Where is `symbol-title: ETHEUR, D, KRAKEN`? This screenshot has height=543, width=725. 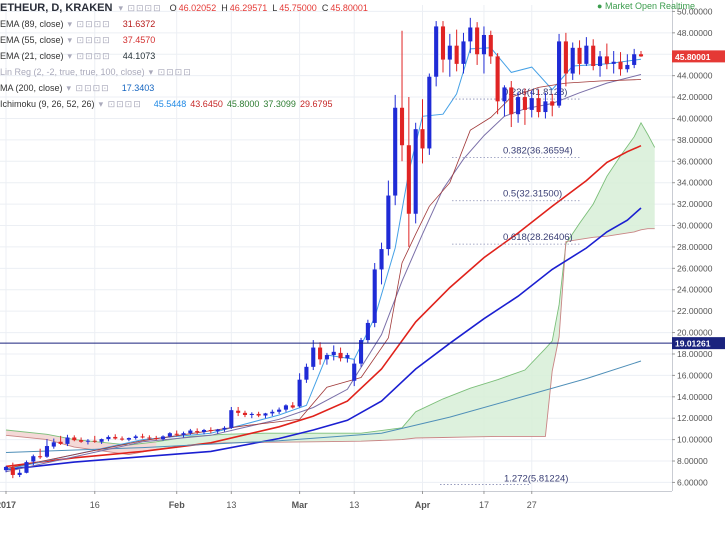
symbol-title: ETHEUR, D, KRAKEN is located at coordinates (56, 8).